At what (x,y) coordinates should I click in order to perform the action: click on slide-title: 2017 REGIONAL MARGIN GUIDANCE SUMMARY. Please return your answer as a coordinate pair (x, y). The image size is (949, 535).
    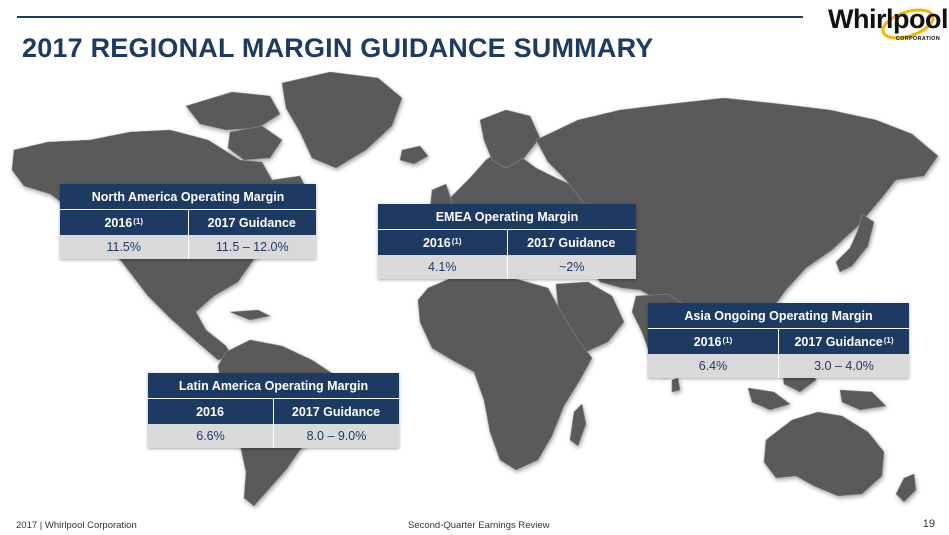
    Looking at the image, I should click on (338, 48).